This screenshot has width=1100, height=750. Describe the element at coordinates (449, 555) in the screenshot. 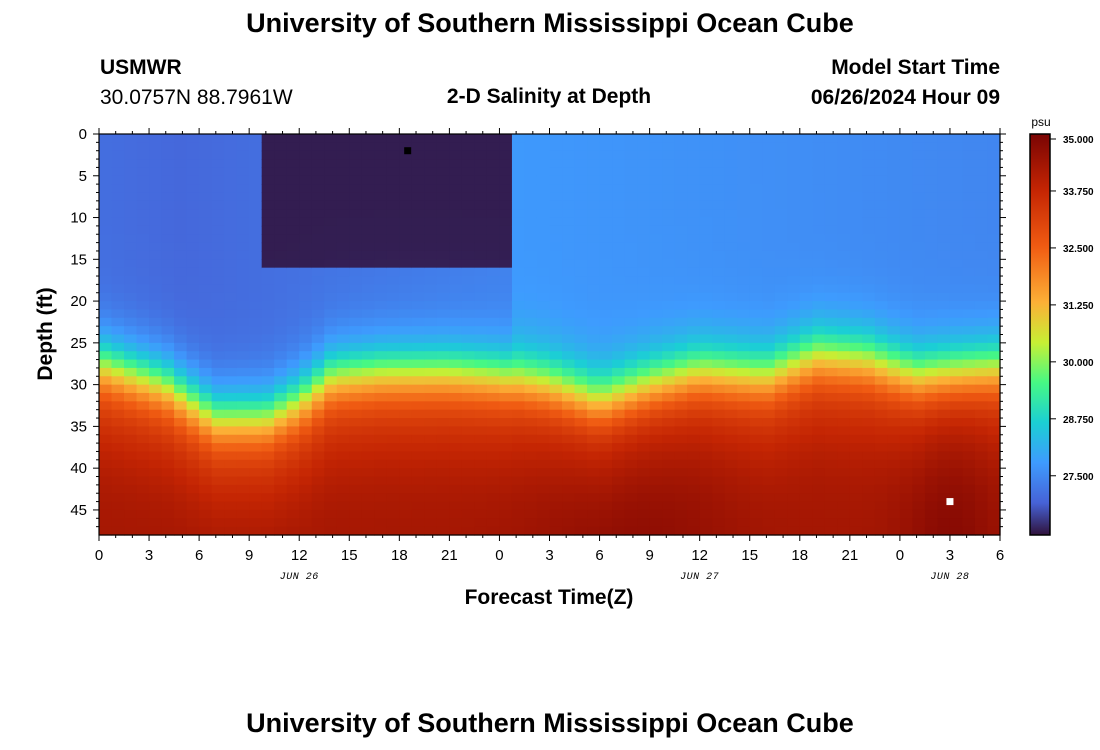

I see `x-tick-label: 21` at that location.